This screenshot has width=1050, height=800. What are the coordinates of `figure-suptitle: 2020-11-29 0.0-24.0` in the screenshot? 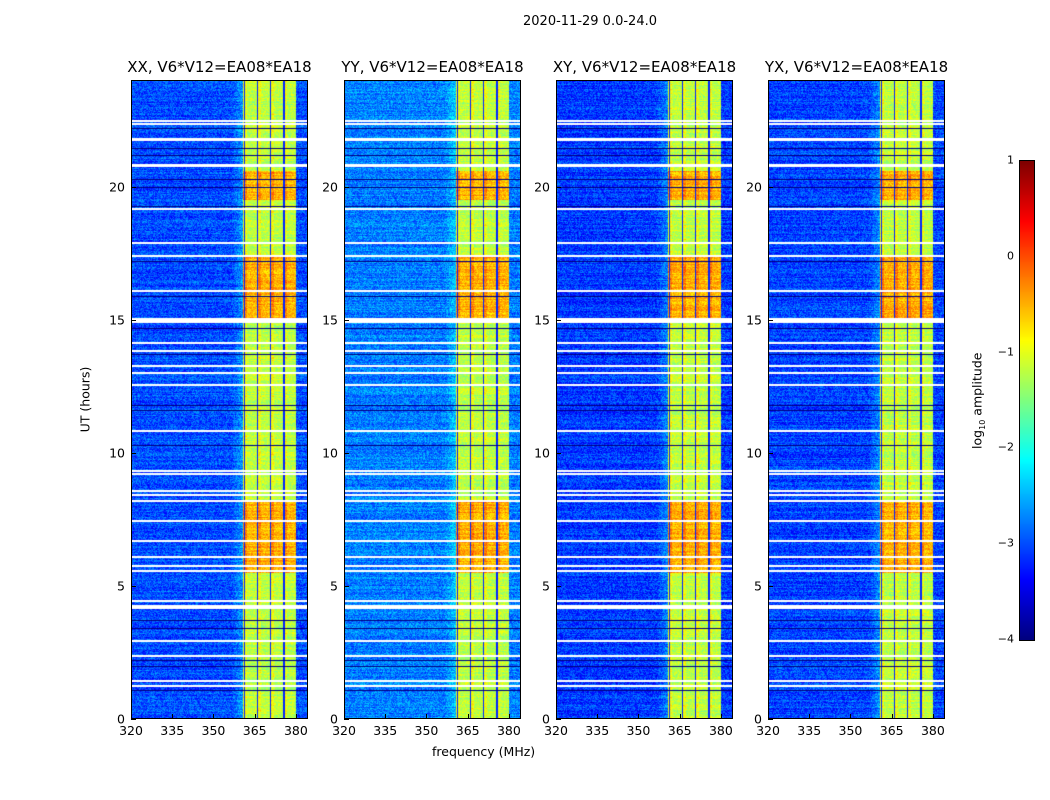 It's located at (590, 21).